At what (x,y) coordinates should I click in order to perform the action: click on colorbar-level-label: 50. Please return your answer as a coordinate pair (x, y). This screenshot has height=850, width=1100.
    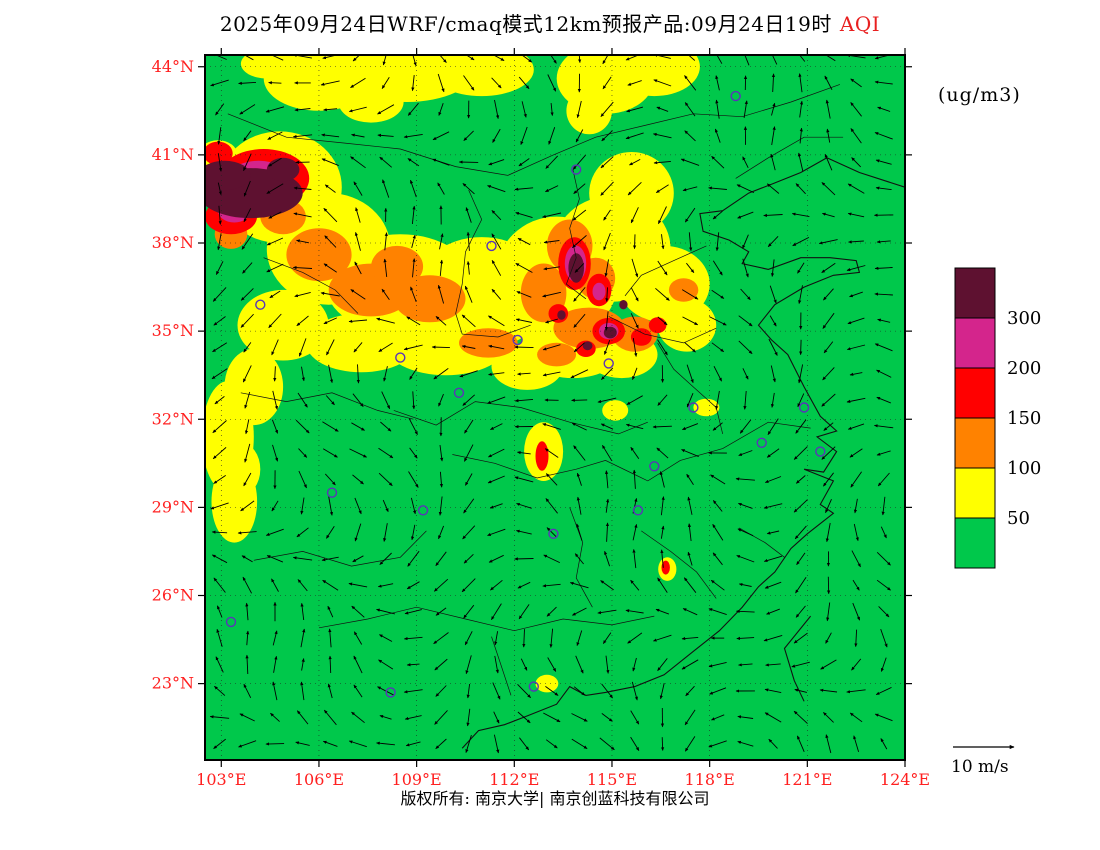
    Looking at the image, I should click on (1018, 518).